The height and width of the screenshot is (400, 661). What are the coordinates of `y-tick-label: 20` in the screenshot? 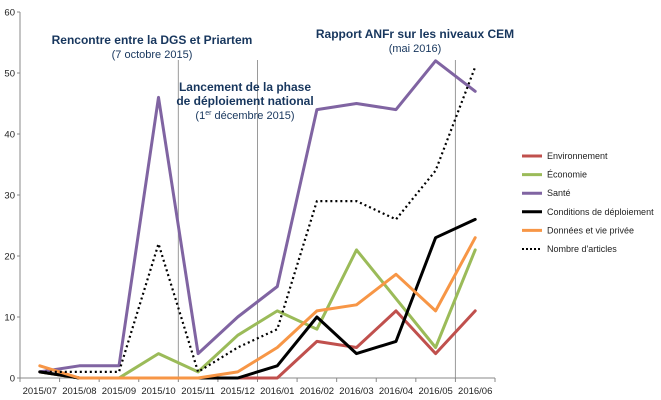 It's located at (9, 257).